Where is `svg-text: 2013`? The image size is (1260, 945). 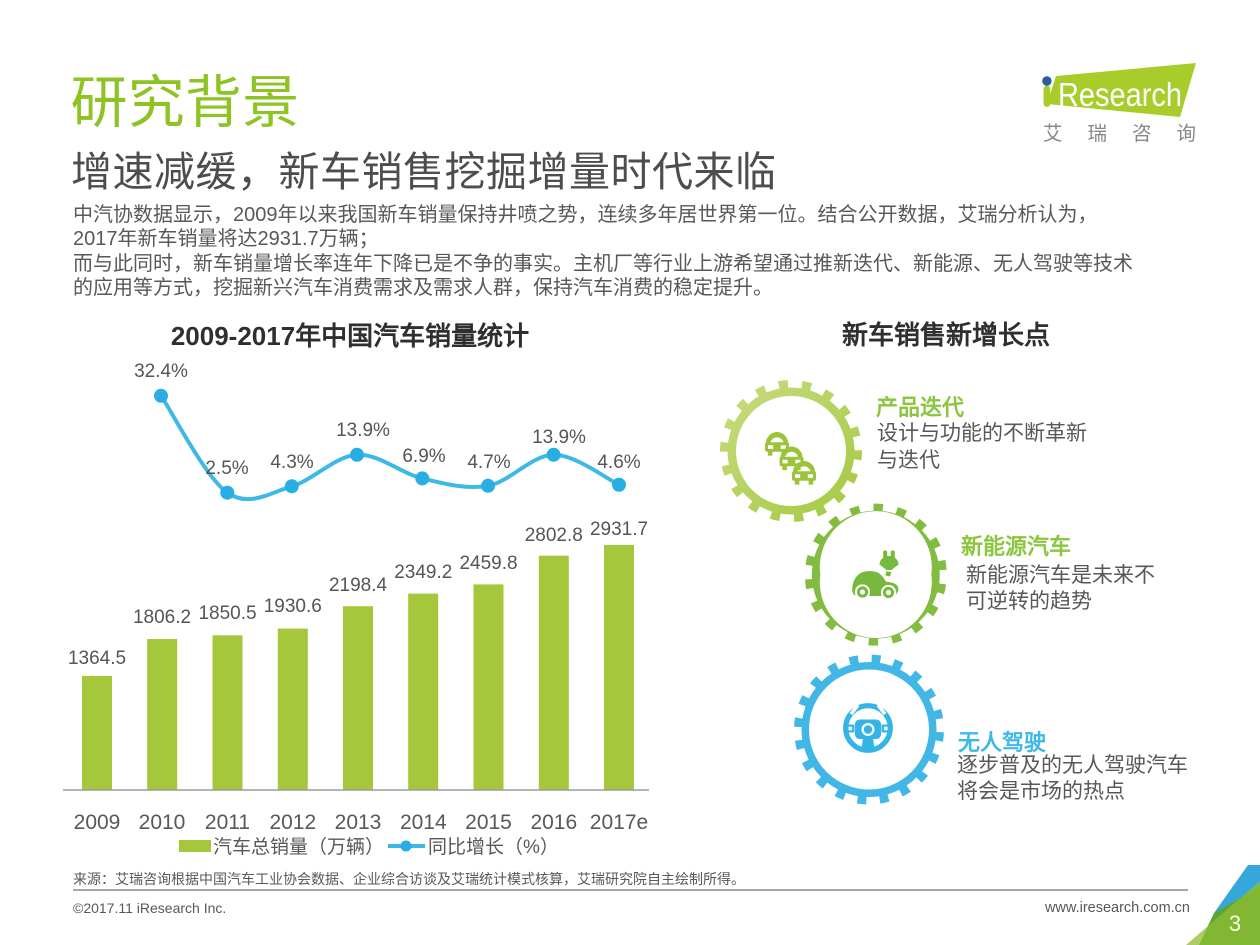
svg-text: 2013 is located at coordinates (358, 822).